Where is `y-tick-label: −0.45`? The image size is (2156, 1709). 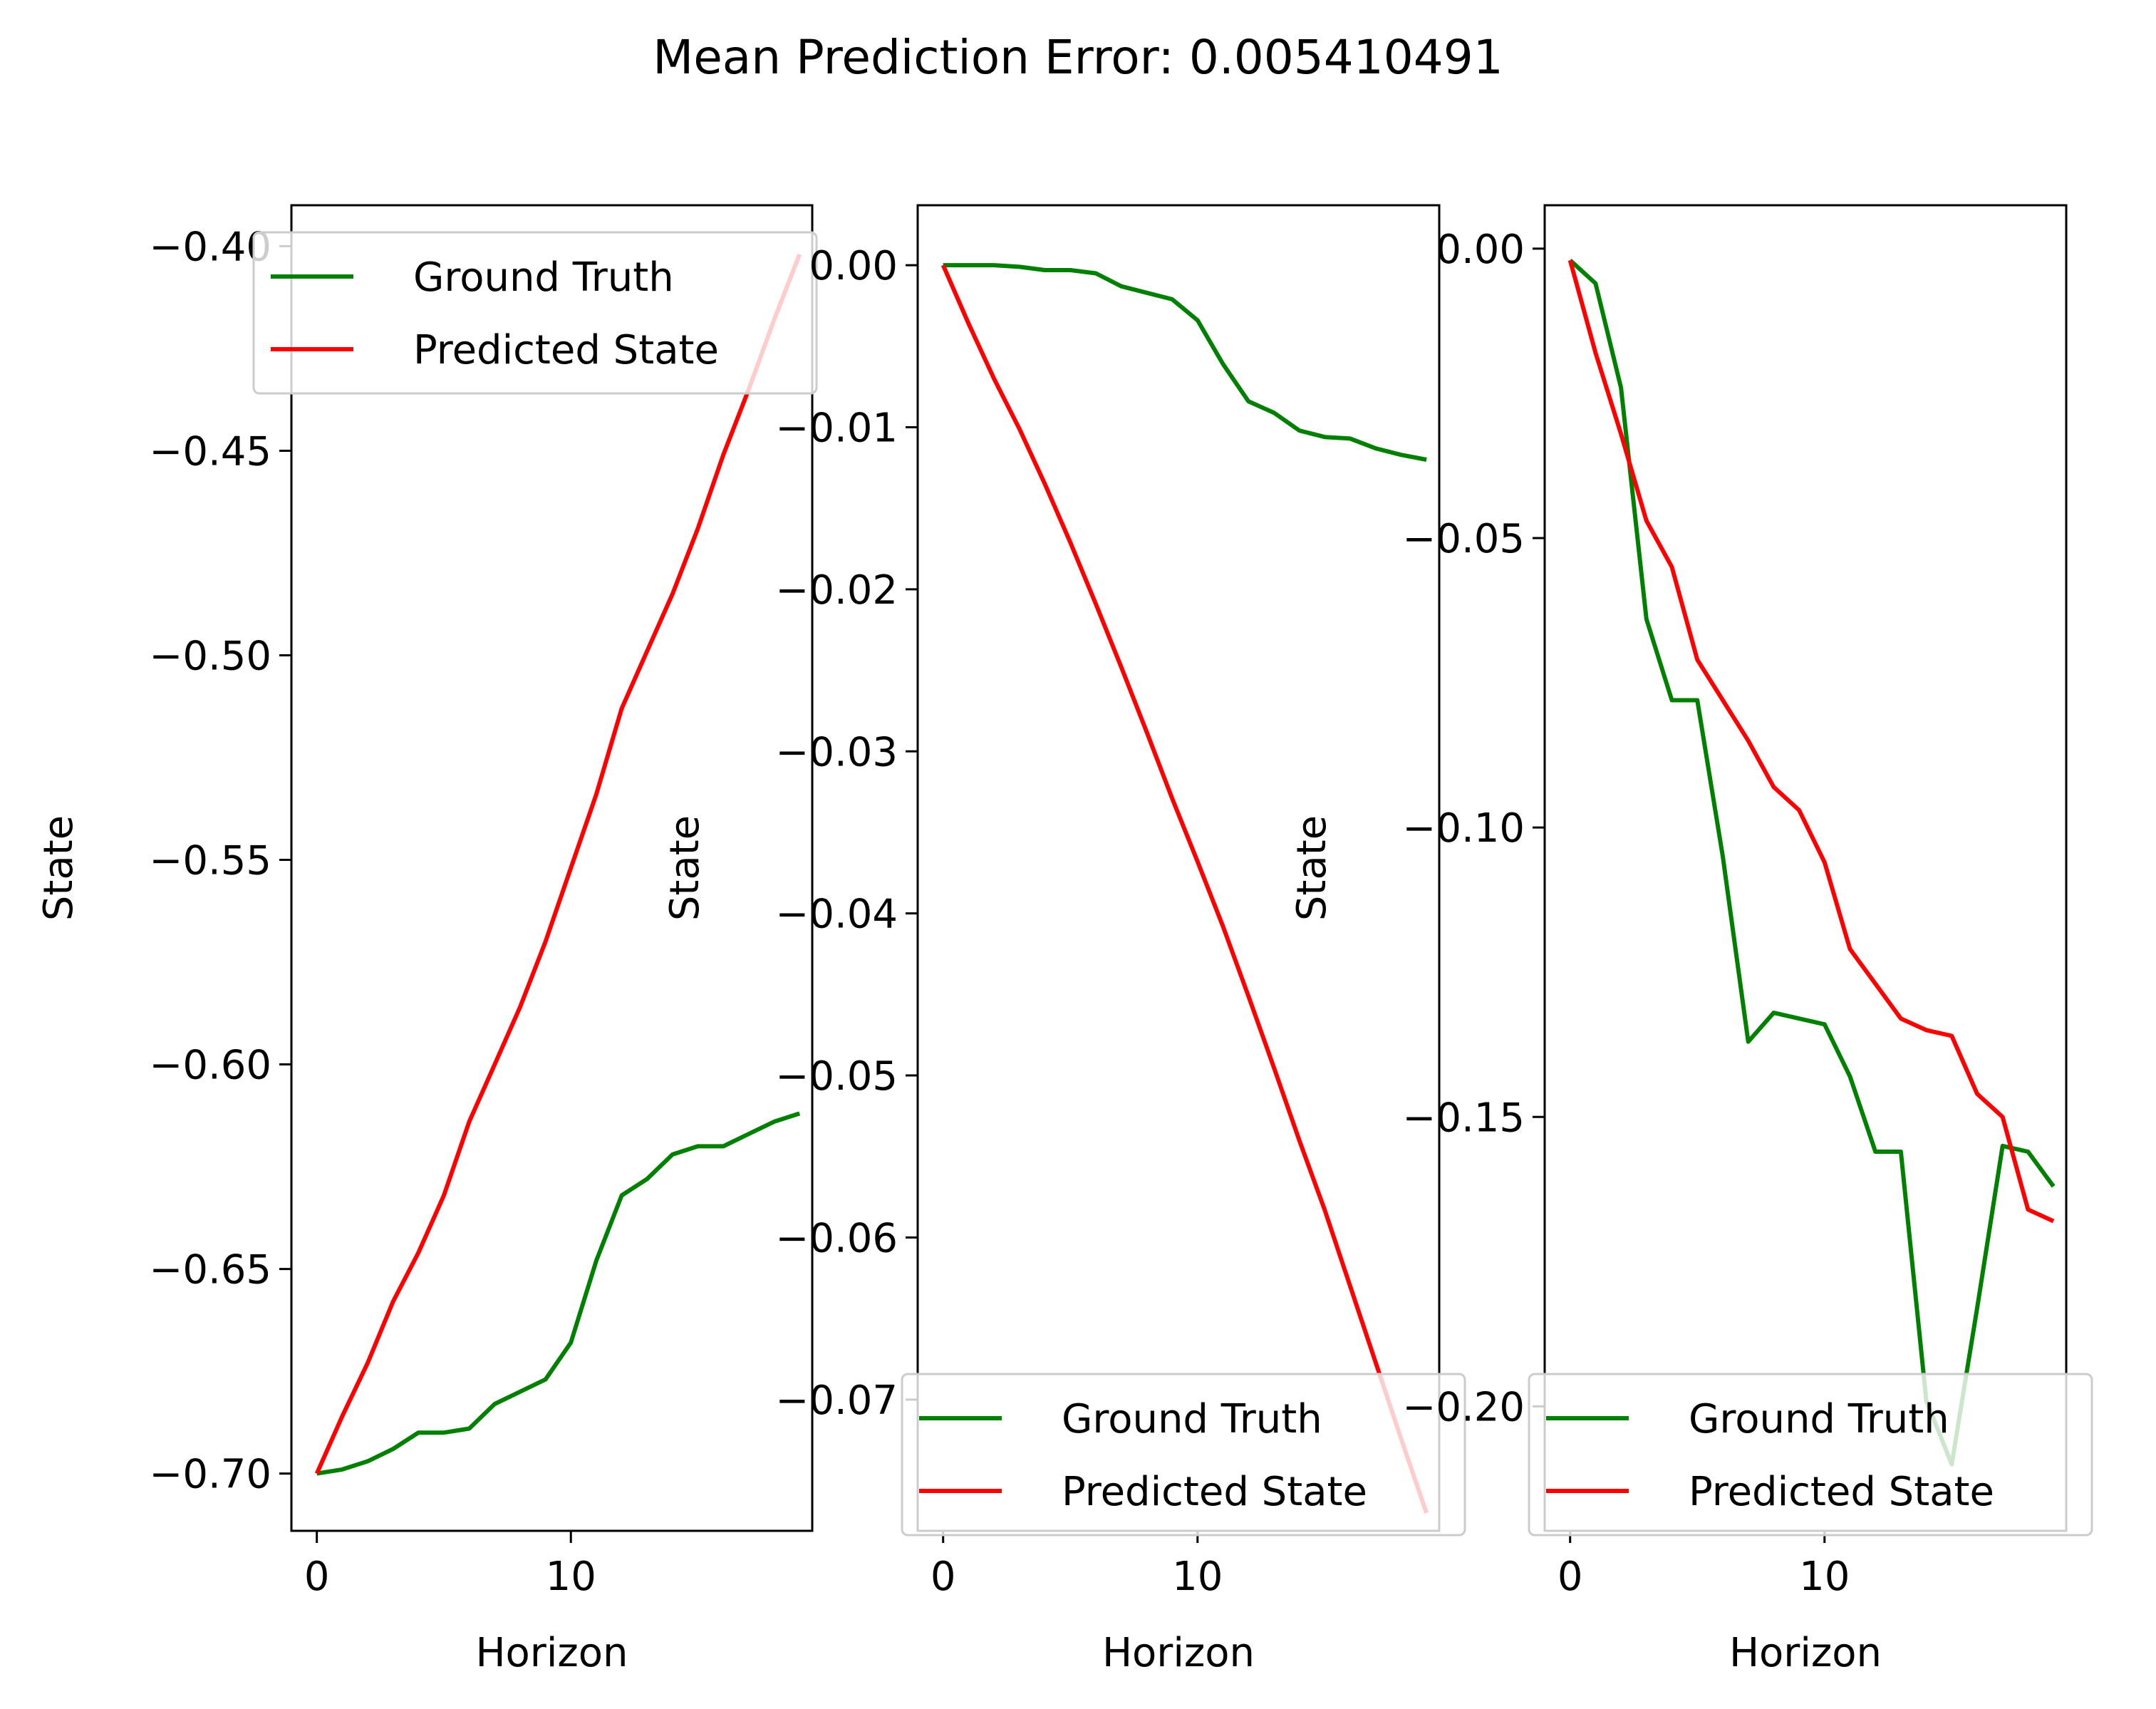
y-tick-label: −0.45 is located at coordinates (210, 451).